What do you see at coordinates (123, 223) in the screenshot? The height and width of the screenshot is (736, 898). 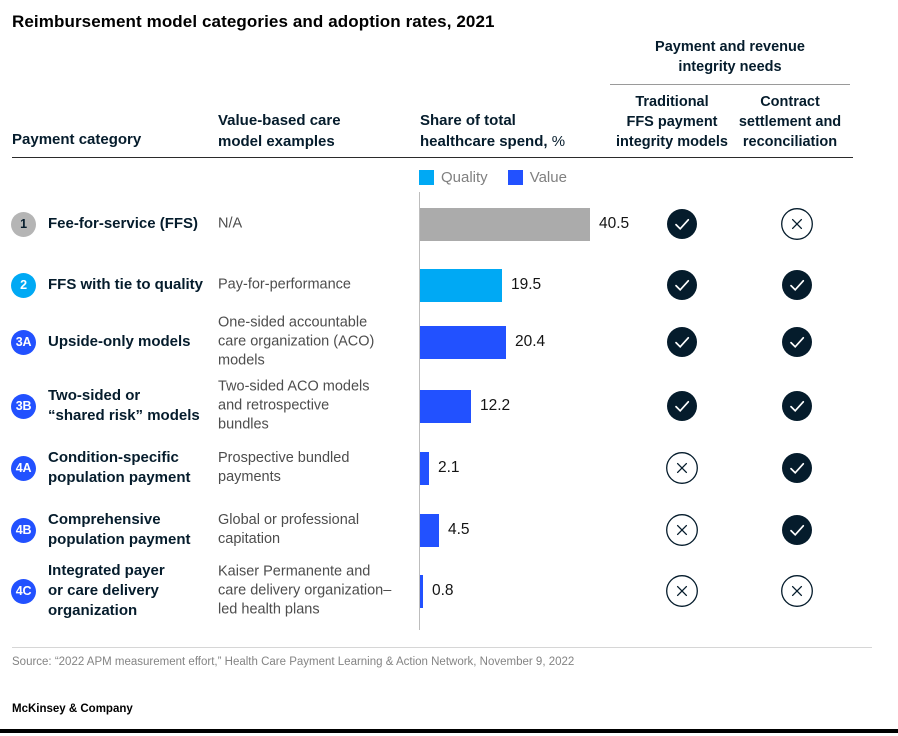 I see `category-label: Fee-for-service (FFS)` at bounding box center [123, 223].